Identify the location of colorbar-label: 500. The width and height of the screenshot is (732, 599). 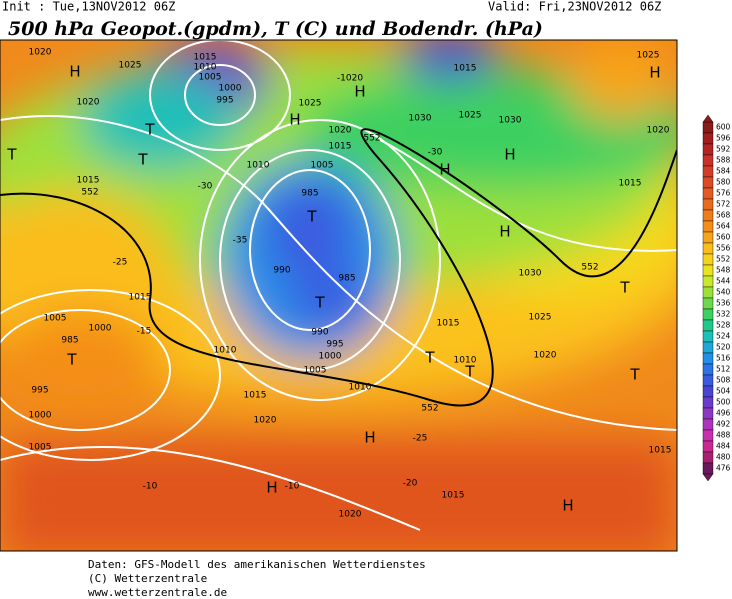
(723, 402).